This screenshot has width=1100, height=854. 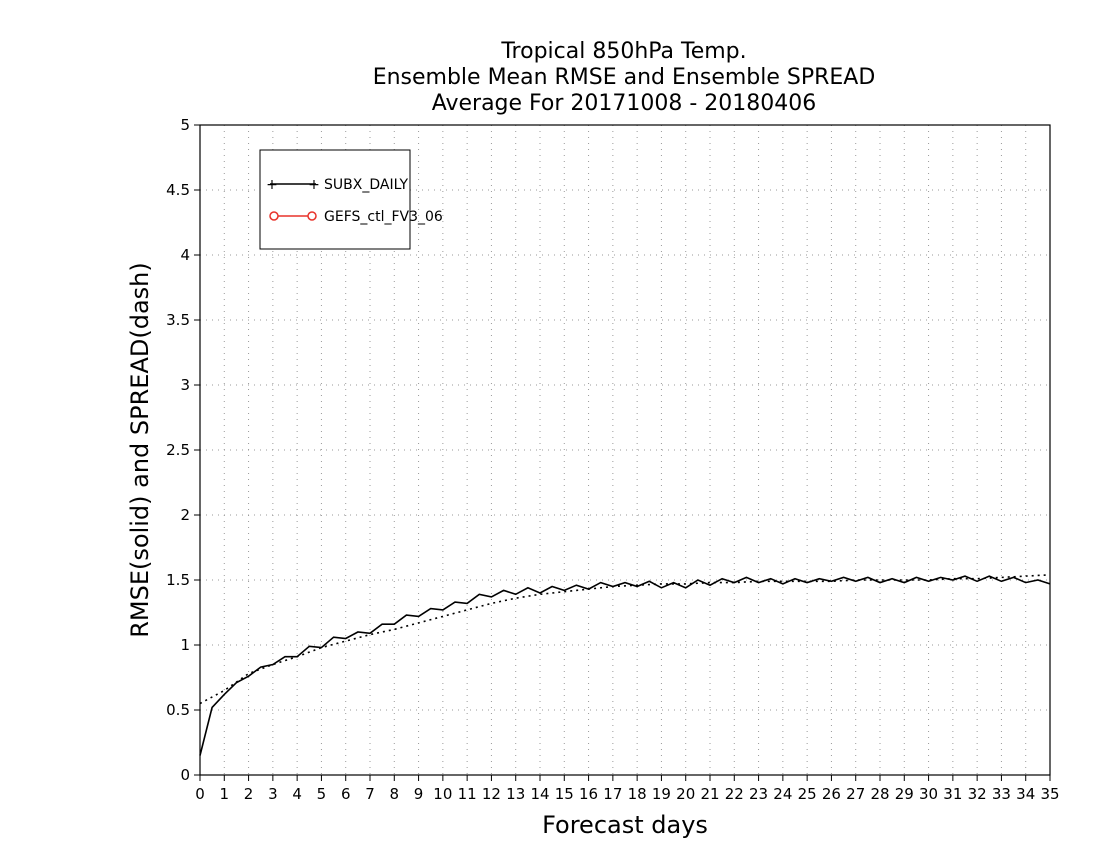 I want to click on x-tick-label: 27, so click(x=855, y=794).